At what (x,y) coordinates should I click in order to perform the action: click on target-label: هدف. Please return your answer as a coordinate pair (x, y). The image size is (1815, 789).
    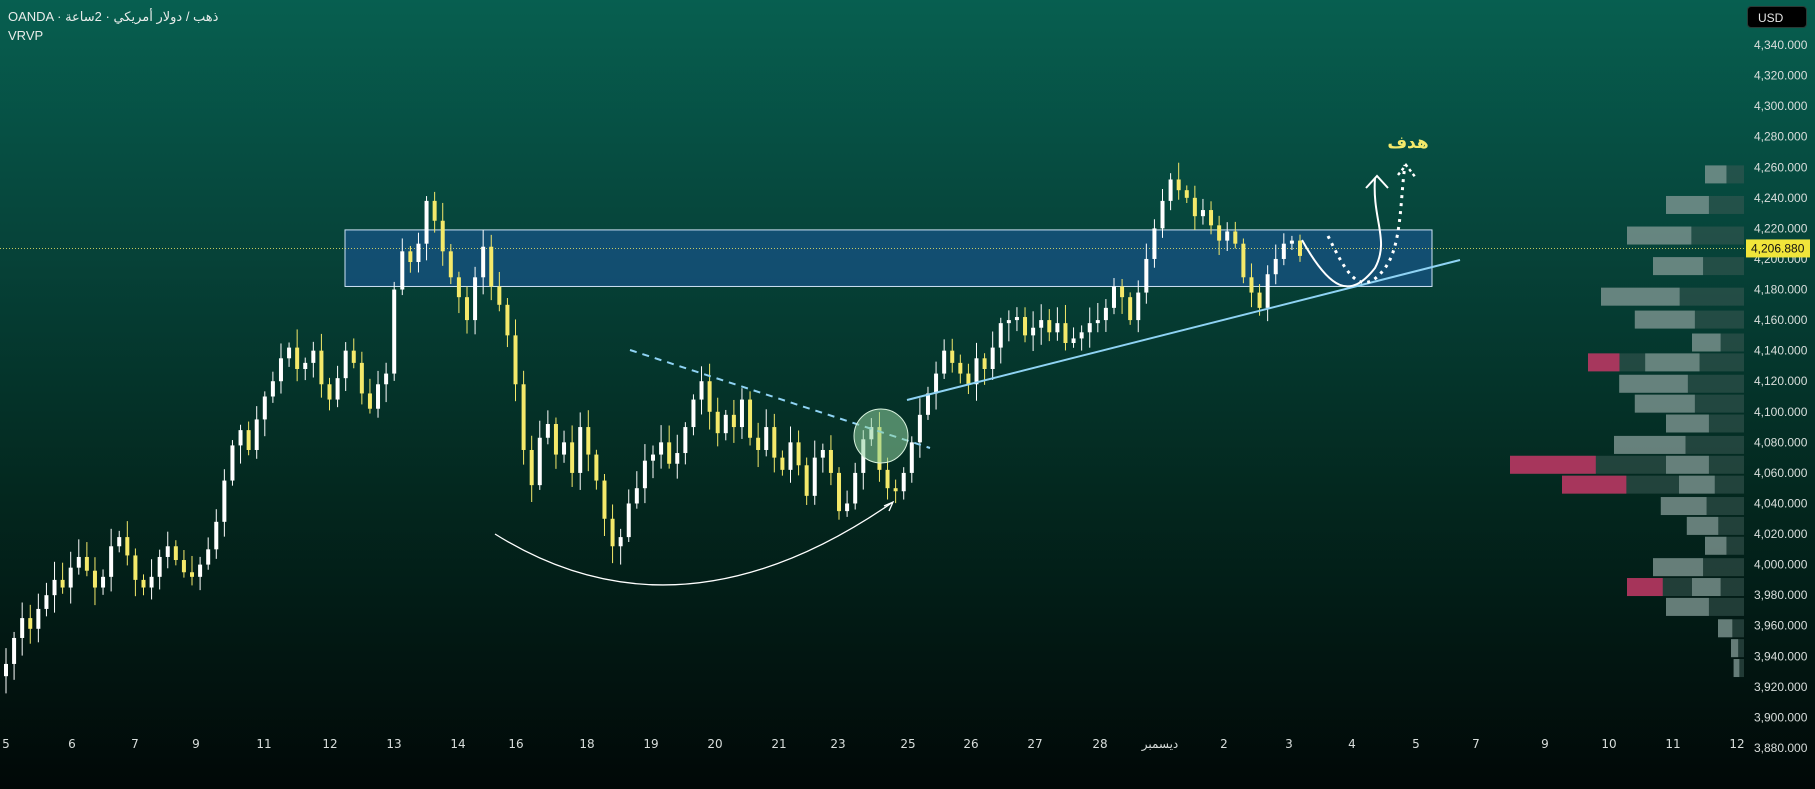
    Looking at the image, I should click on (1407, 143).